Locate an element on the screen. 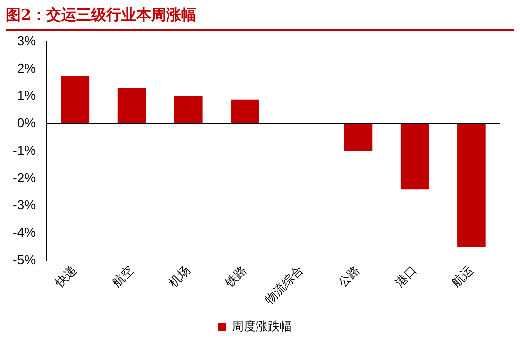  y-tick-label: 3% is located at coordinates (27, 40).